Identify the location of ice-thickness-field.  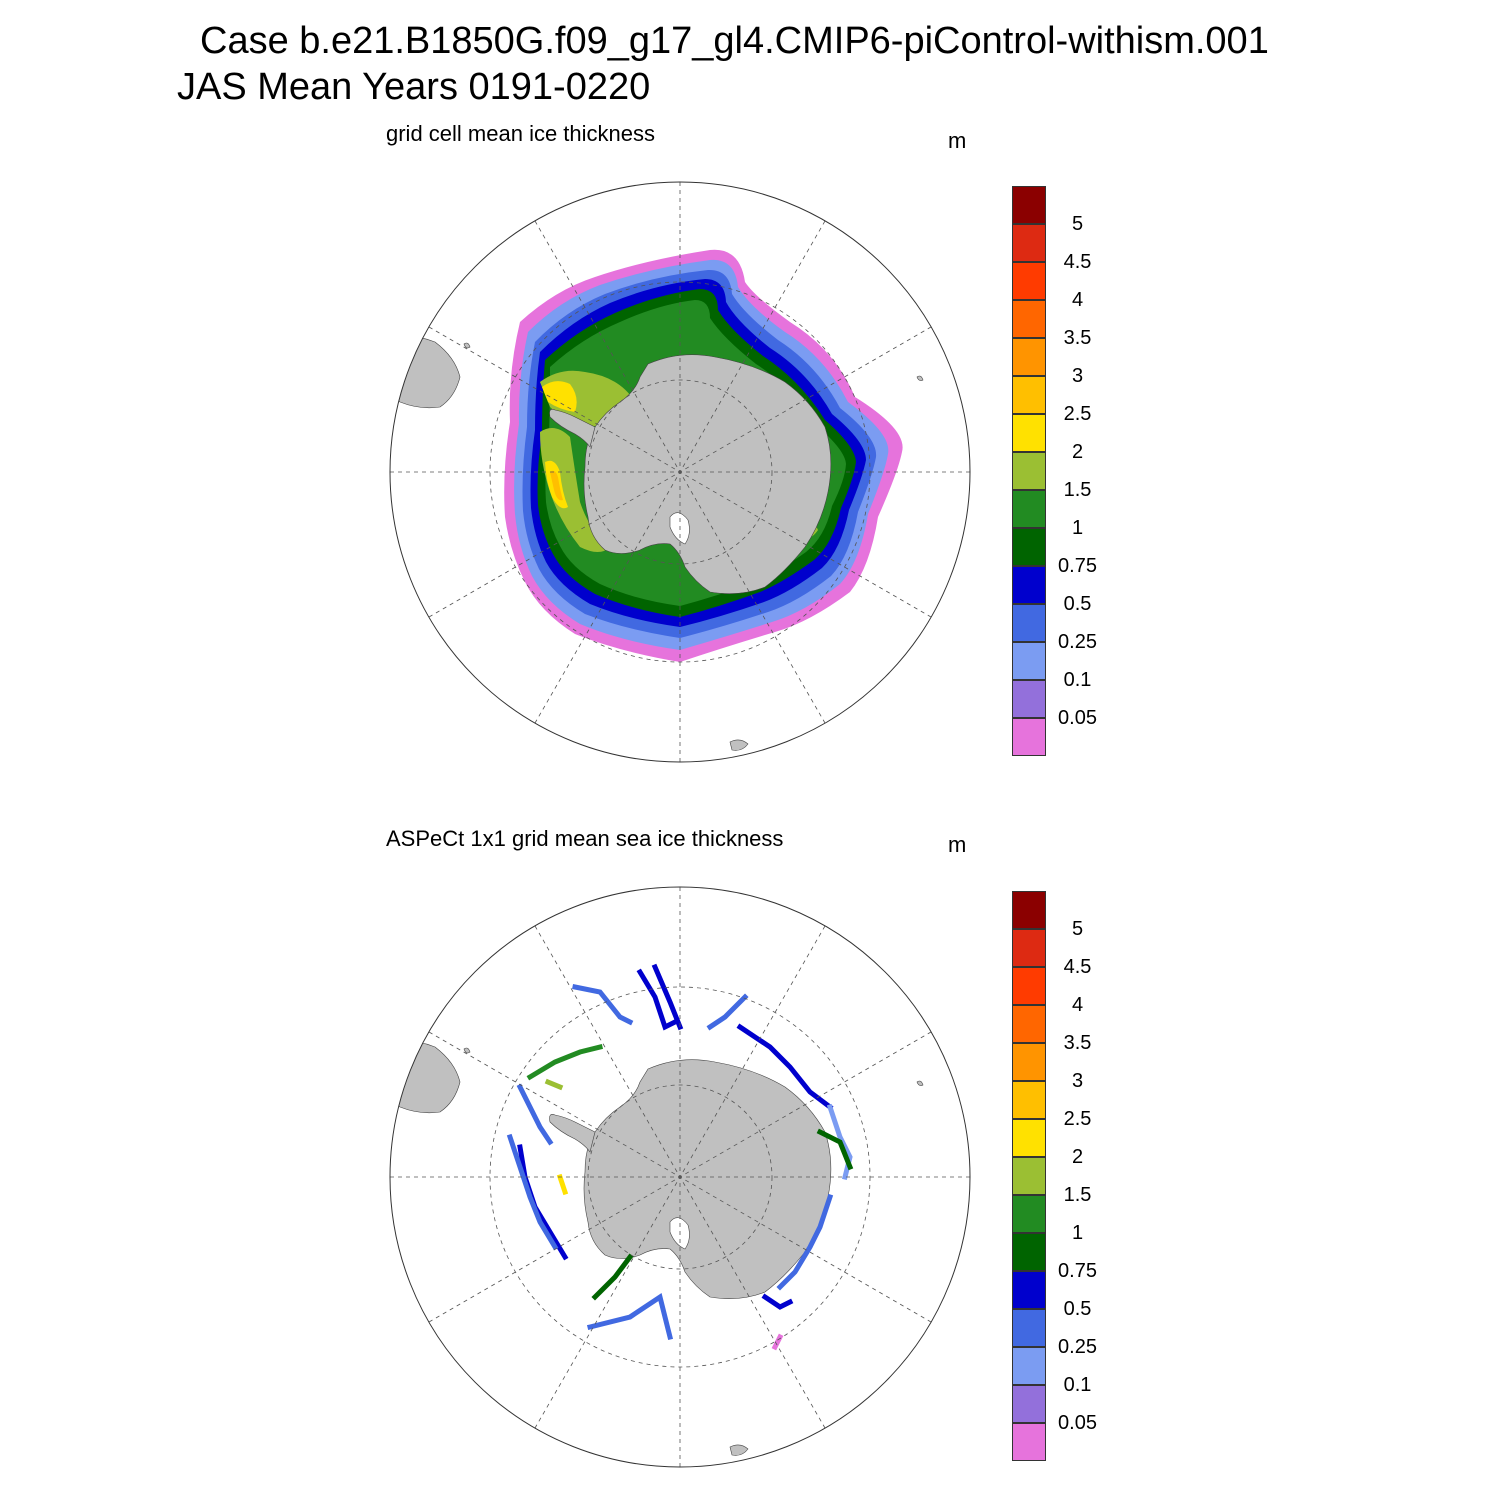
(657, 500).